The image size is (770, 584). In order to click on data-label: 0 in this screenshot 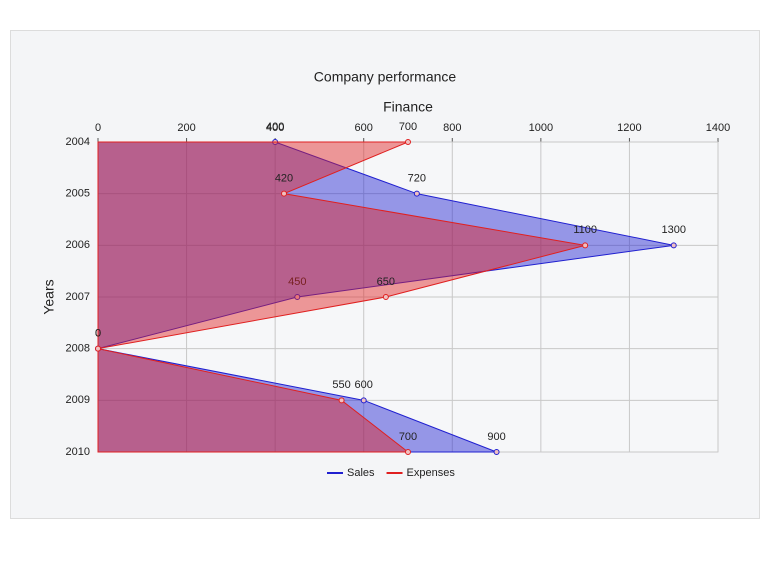, I will do `click(98, 334)`.